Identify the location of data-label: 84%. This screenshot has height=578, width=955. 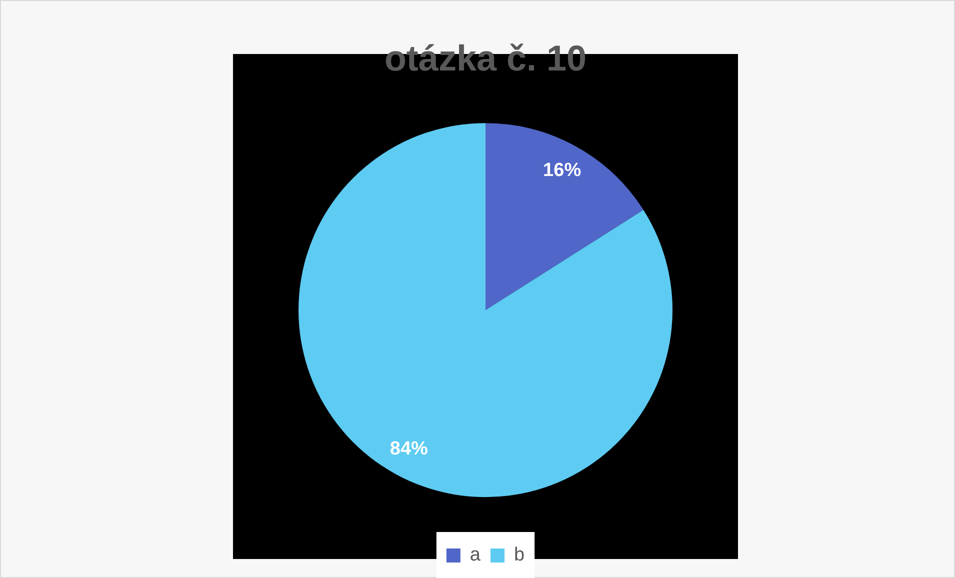
(409, 449).